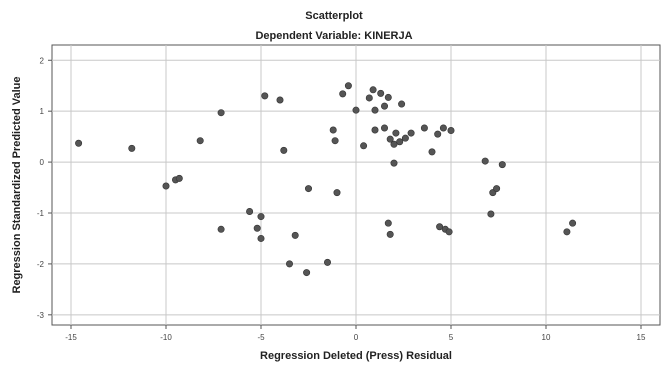 This screenshot has width=668, height=365. Describe the element at coordinates (356, 337) in the screenshot. I see `x-tick-label: 0` at that location.